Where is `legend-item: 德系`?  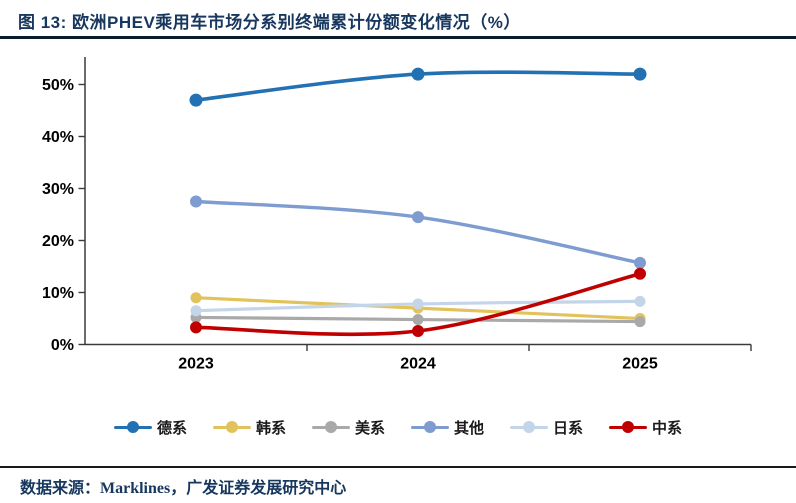
legend-item: 德系 is located at coordinates (150, 427).